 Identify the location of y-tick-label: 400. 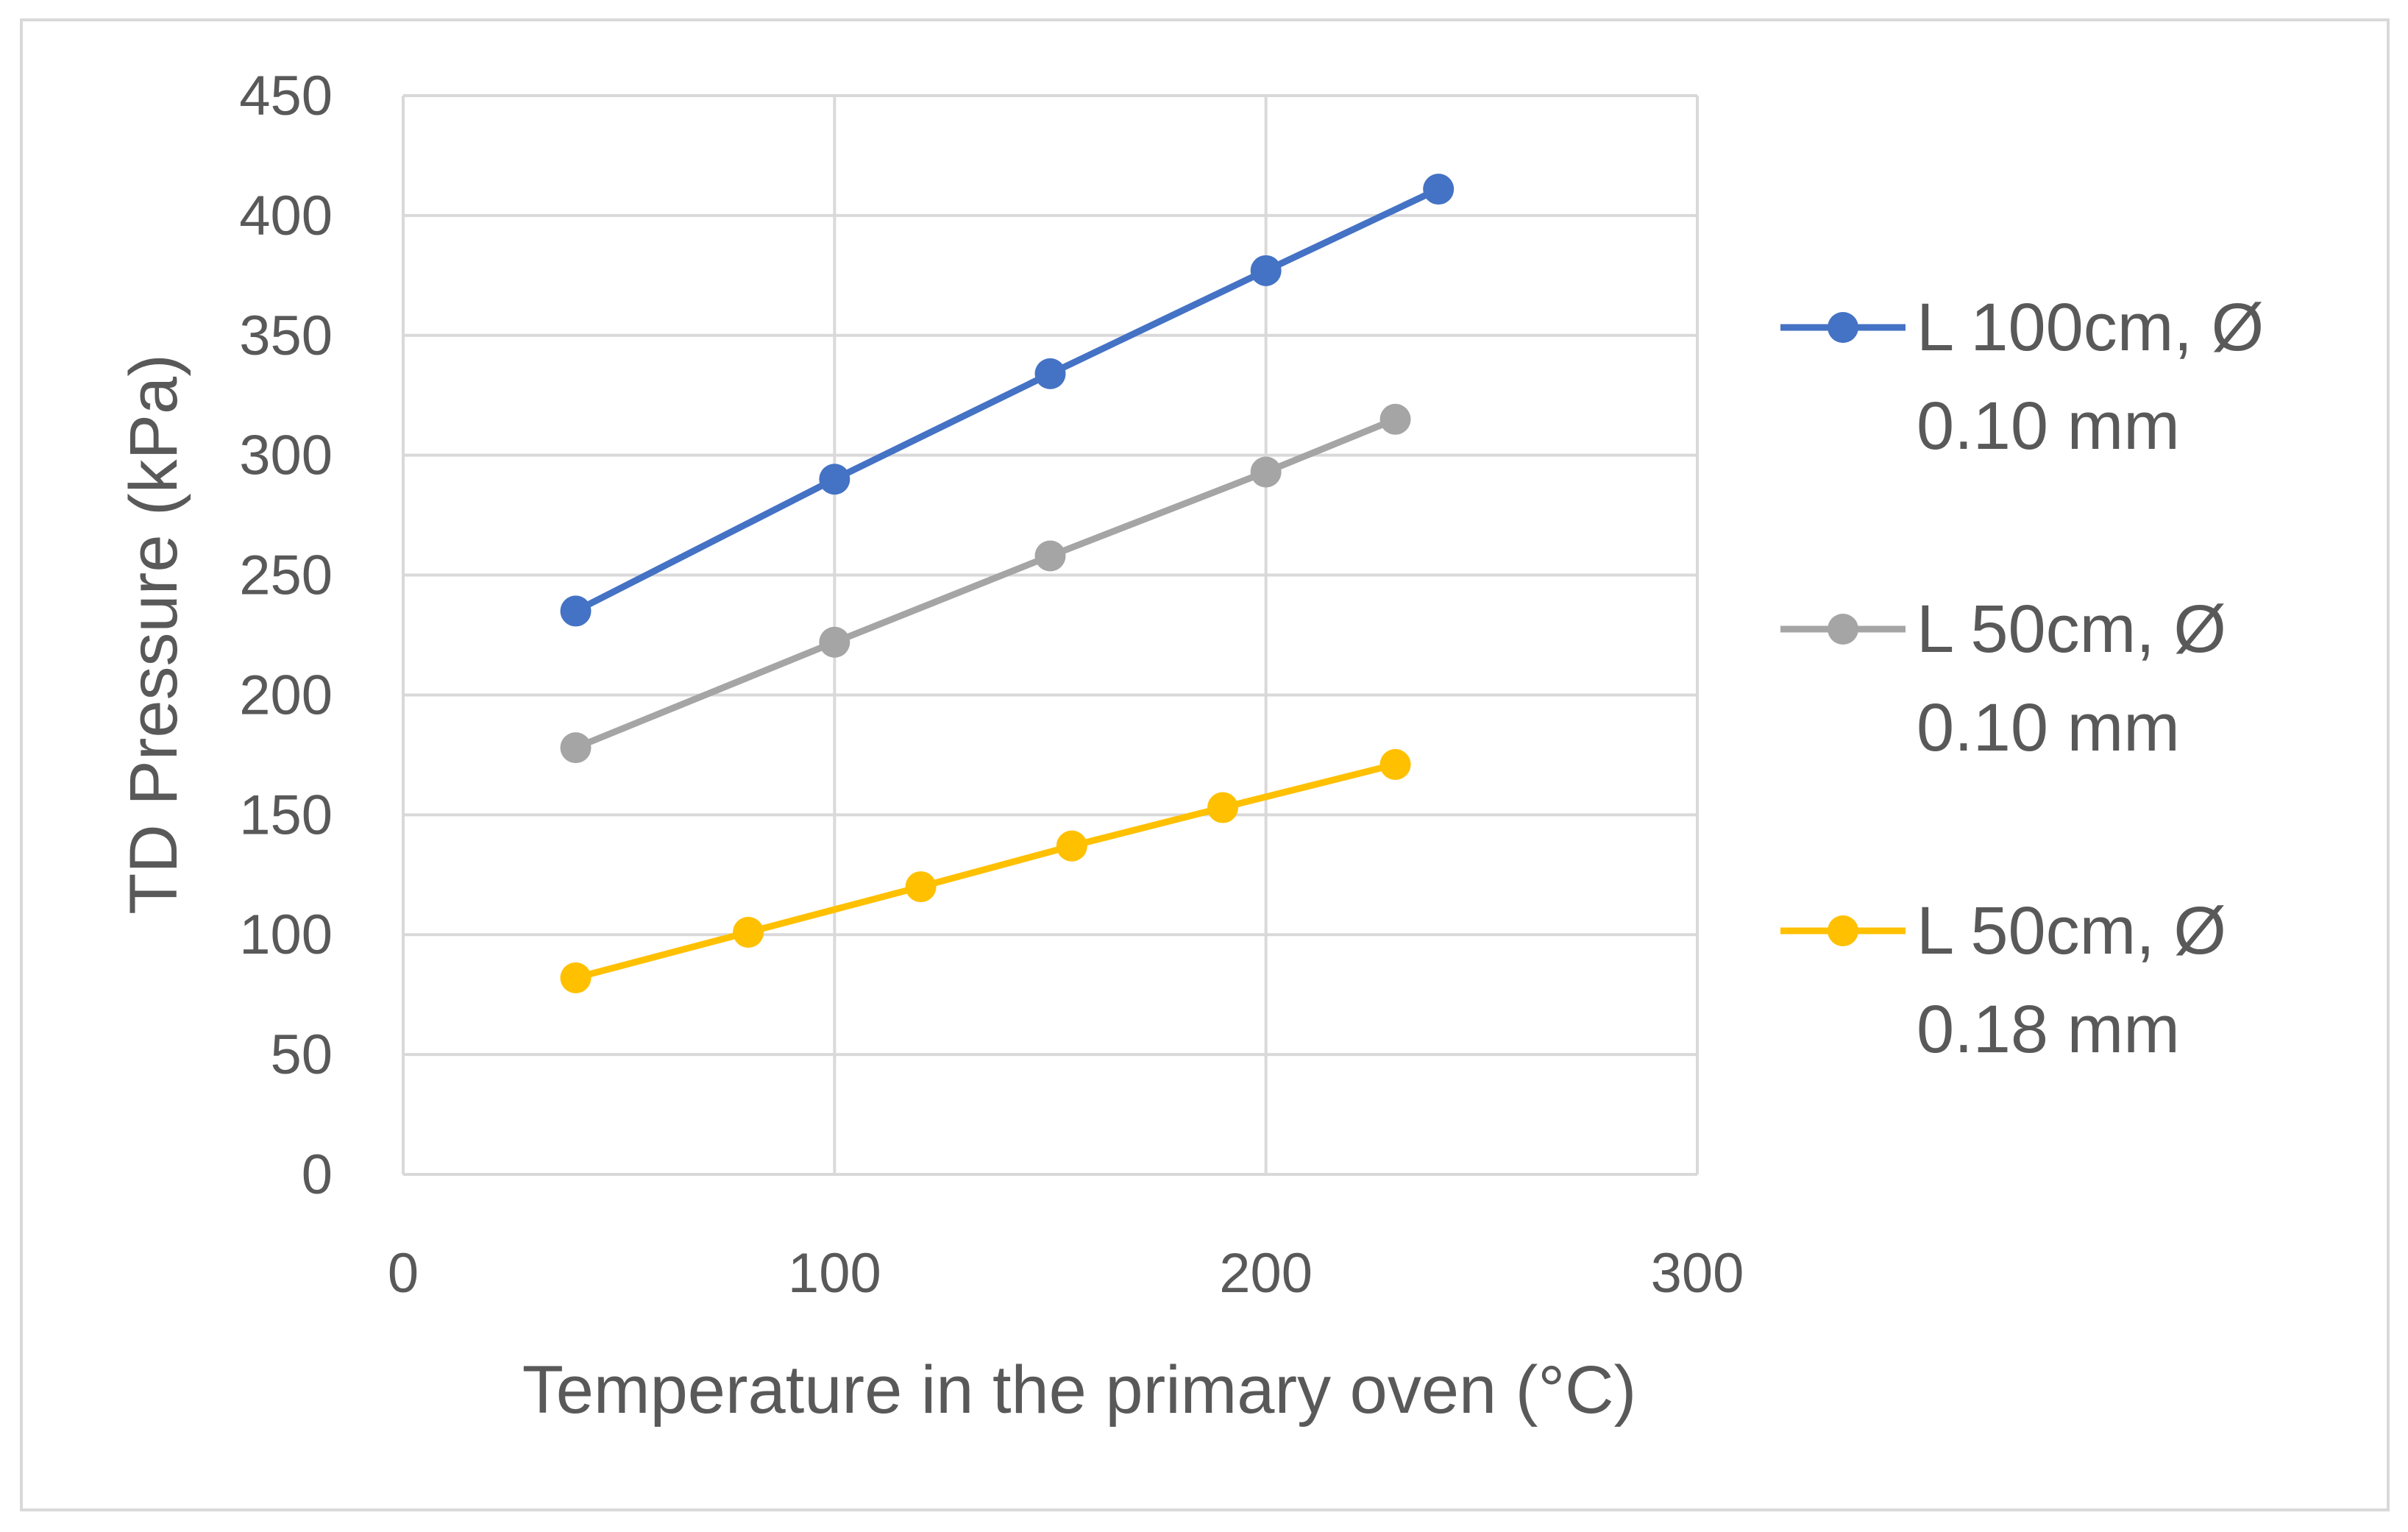
(286, 216).